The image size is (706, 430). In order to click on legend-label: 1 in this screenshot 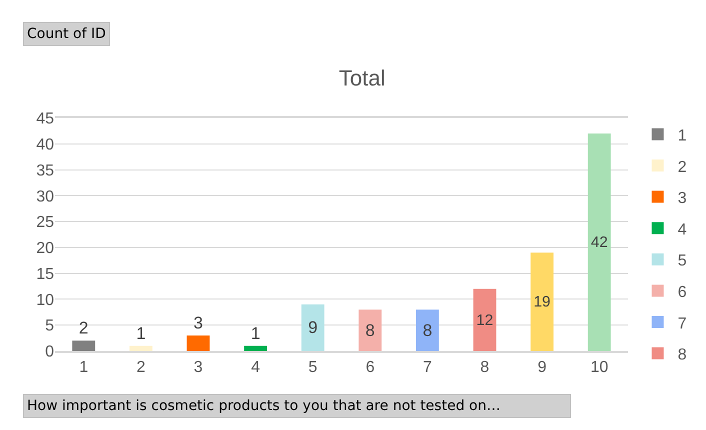, I will do `click(682, 135)`.